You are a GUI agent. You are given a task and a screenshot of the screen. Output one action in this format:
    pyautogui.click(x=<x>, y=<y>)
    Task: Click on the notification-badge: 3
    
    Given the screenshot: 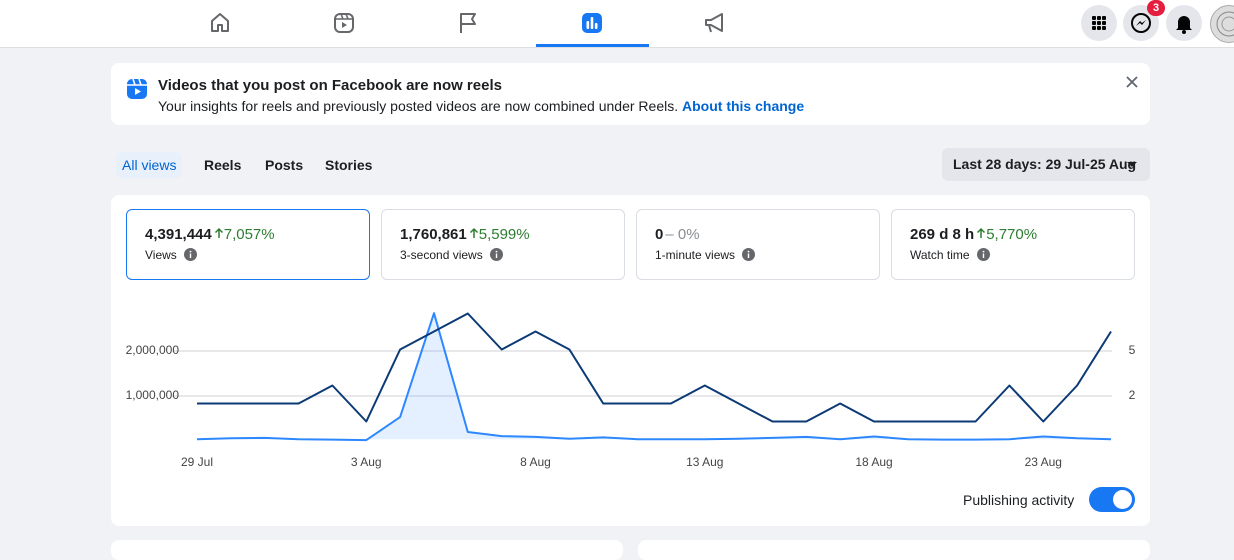 What is the action you would take?
    pyautogui.click(x=1156, y=8)
    